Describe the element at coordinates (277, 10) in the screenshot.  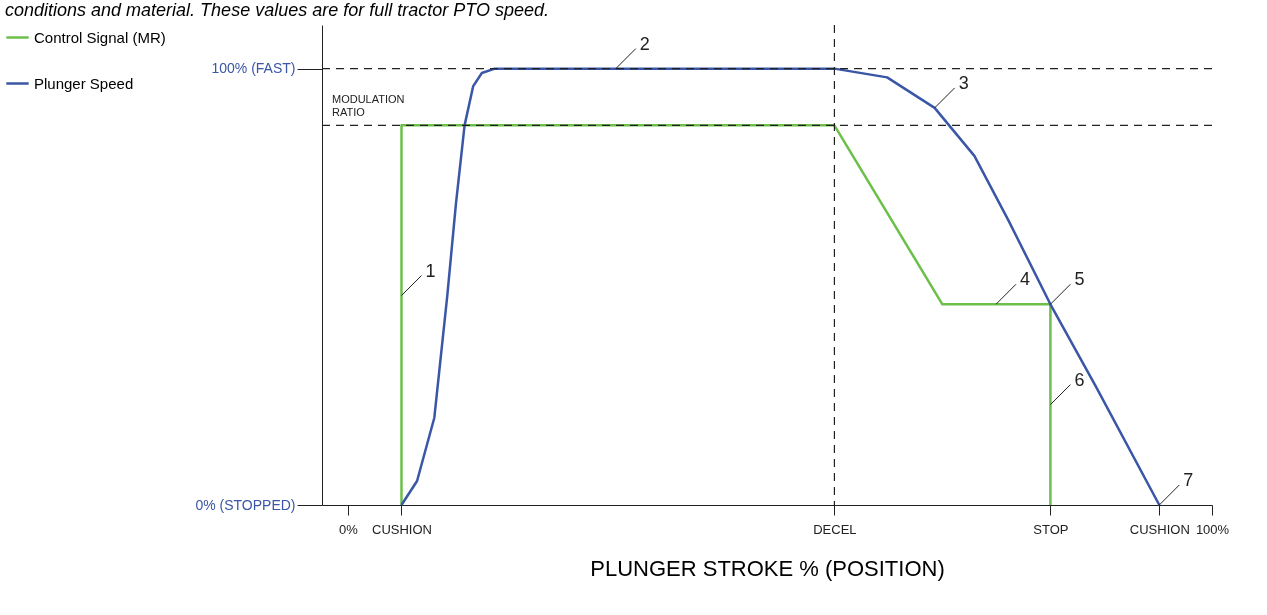
I see `chart-title: conditions and material. These values are for full tractor PTO speed.` at that location.